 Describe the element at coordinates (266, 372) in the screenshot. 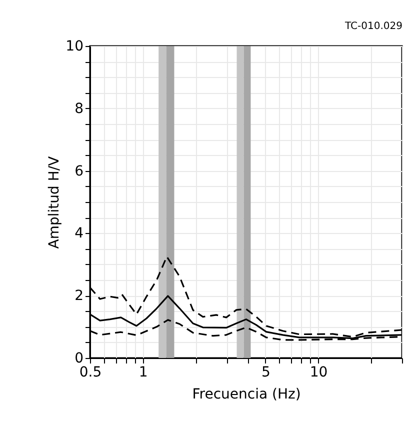

I see `x-tick-label: 5` at that location.